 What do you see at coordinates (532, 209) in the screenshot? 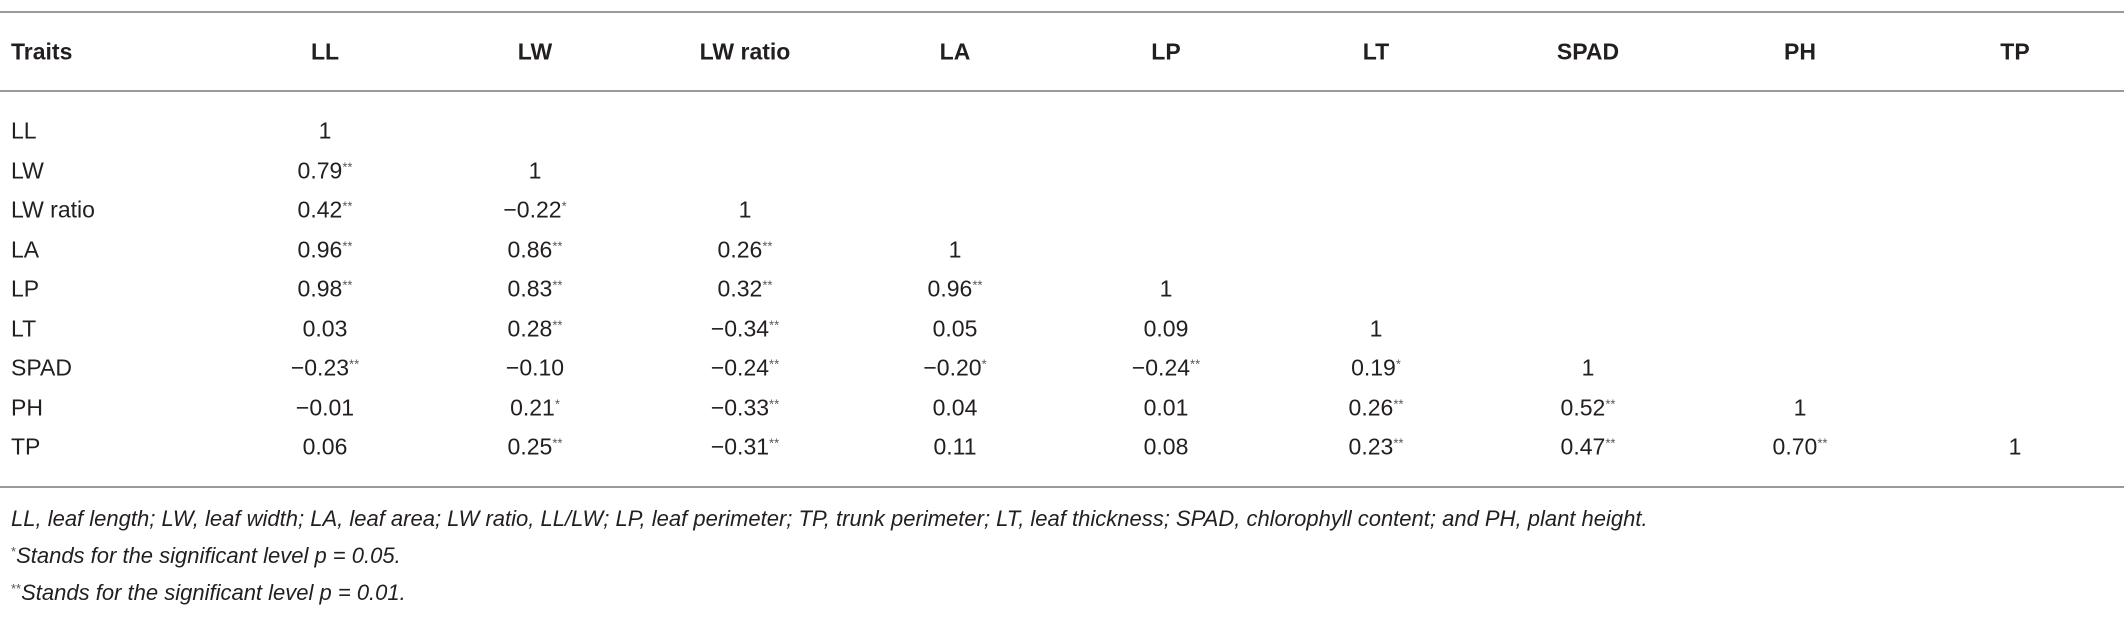
I see `cell-value: −0.22` at bounding box center [532, 209].